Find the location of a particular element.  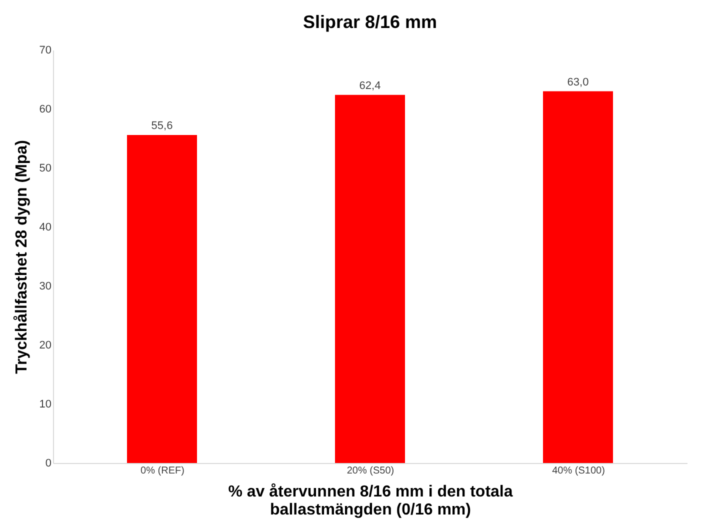

data-label: 62,4 is located at coordinates (370, 86).